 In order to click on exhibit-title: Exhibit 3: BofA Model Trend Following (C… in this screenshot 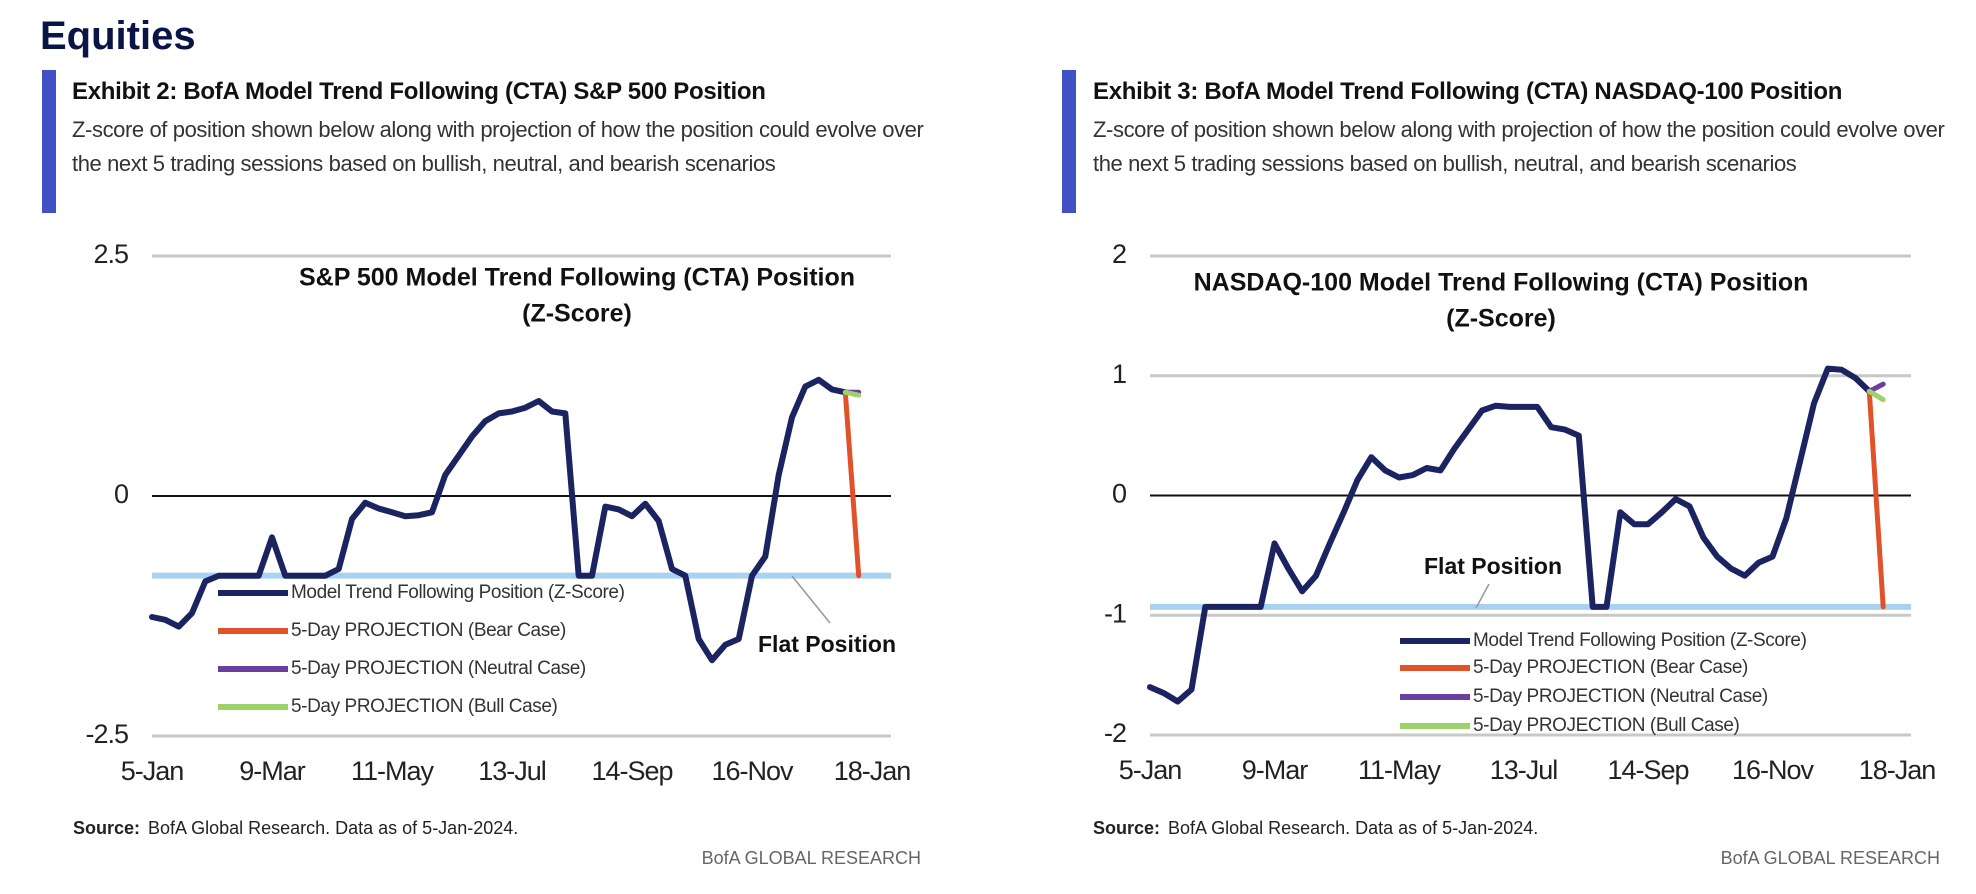, I will do `click(1468, 91)`.